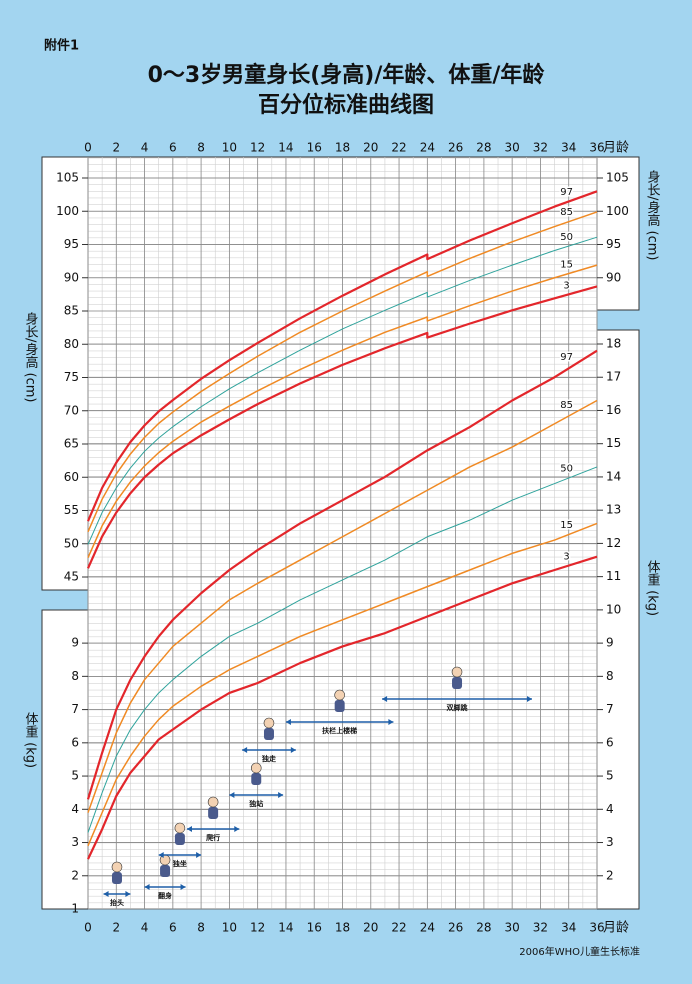  I want to click on y2-tick-label: 90, so click(613, 277).